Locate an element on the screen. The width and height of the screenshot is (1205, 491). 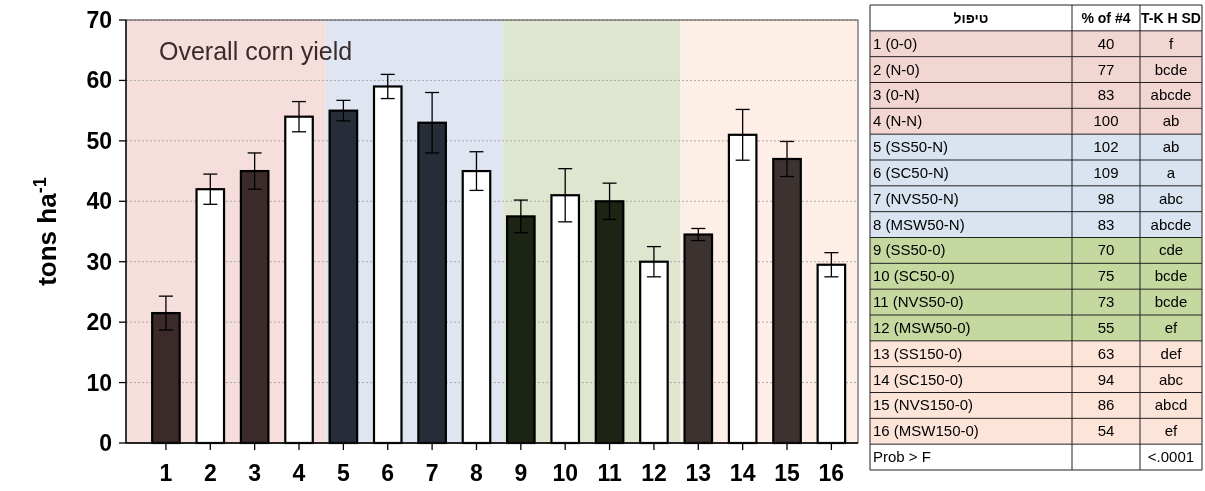
text: T-K H SD is located at coordinates (1171, 17).